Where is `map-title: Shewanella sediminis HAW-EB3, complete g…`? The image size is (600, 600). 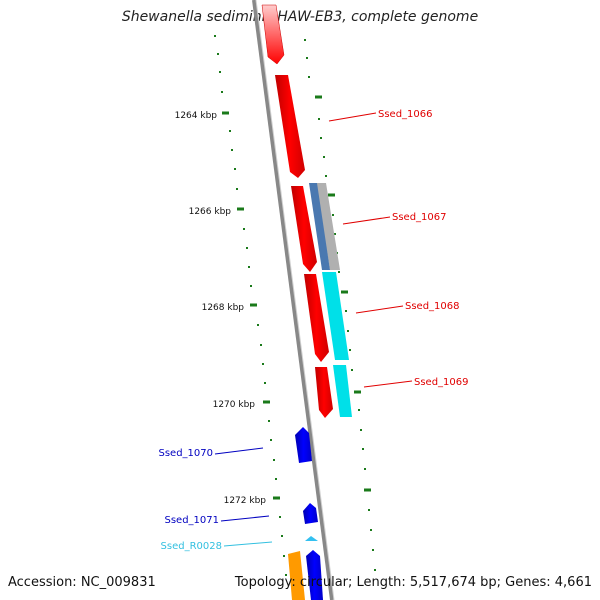
map-title: Shewanella sediminis HAW-EB3, complete g… is located at coordinates (300, 17).